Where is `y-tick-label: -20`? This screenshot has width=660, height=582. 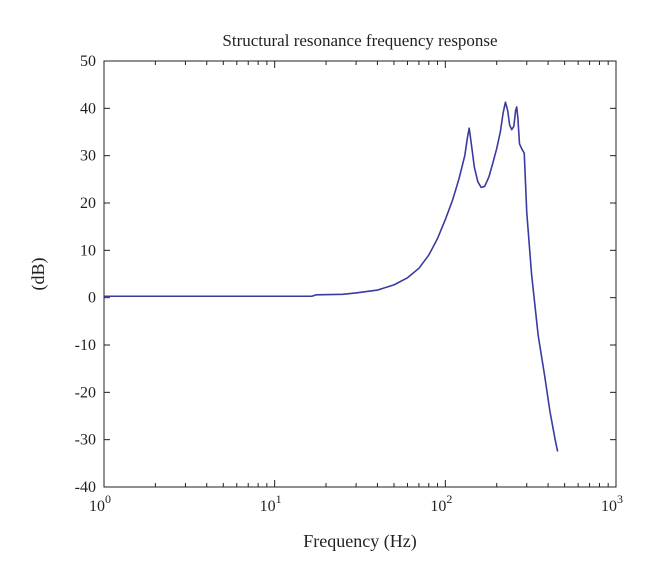 y-tick-label: -20 is located at coordinates (85, 392).